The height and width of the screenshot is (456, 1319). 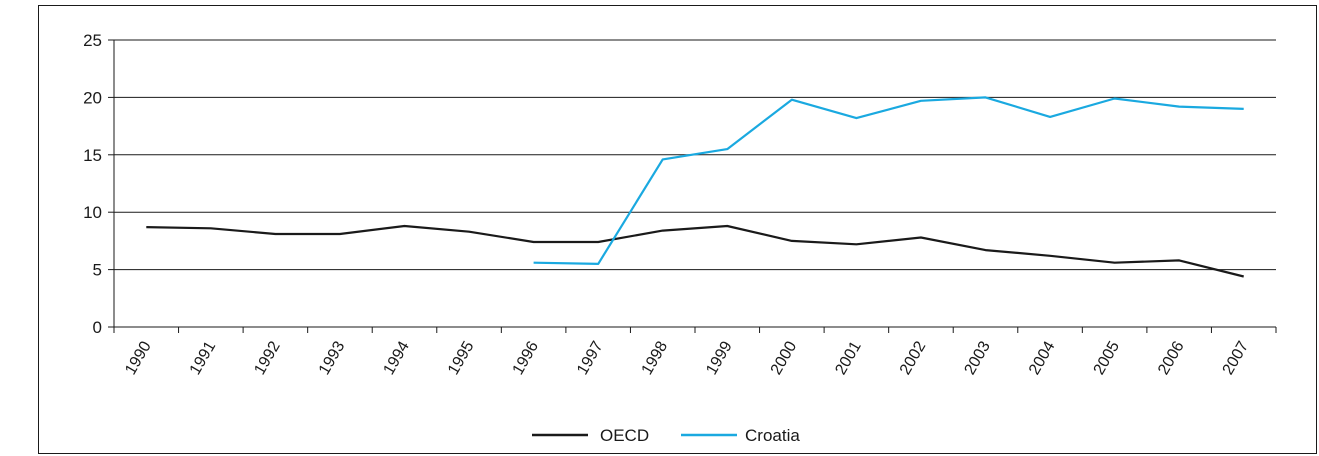 What do you see at coordinates (138, 357) in the screenshot?
I see `x-tick-label: 1990` at bounding box center [138, 357].